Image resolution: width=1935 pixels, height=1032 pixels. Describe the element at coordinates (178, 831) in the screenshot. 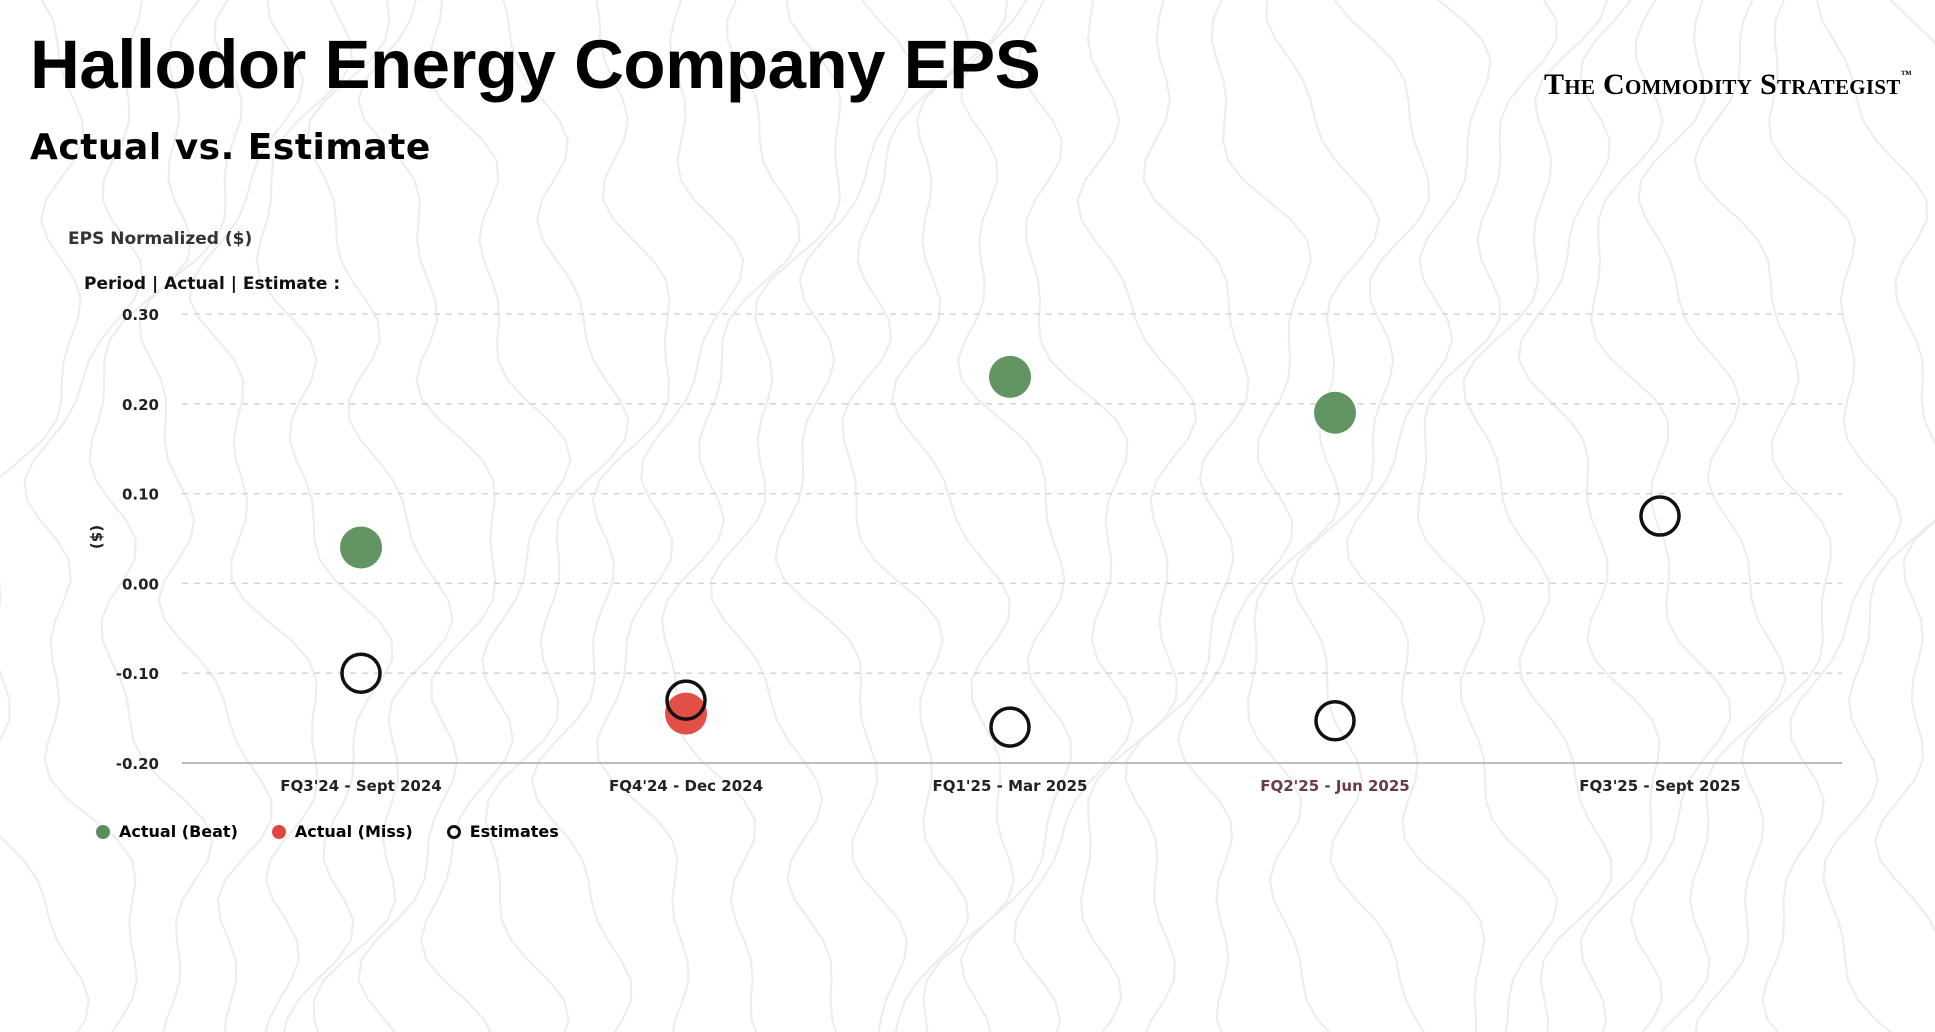

I see `legend-beat-label: Actual (Beat)` at that location.